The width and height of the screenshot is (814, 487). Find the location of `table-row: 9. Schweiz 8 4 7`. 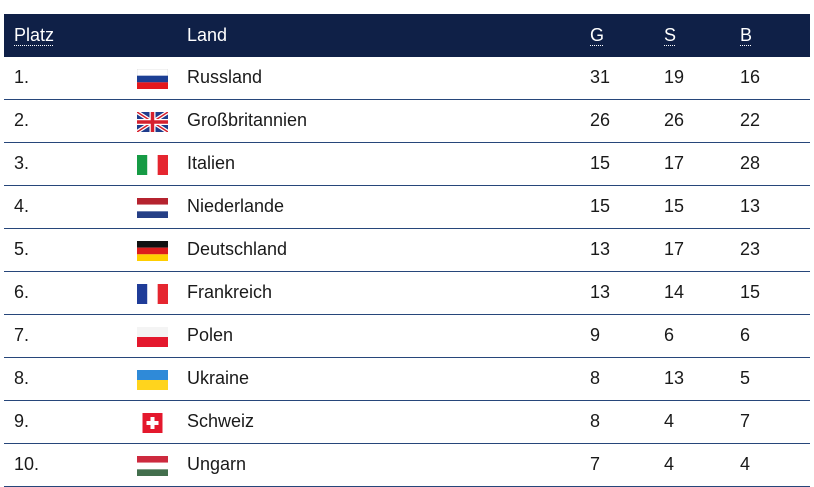

table-row: 9. Schweiz 8 4 7 is located at coordinates (407, 422).